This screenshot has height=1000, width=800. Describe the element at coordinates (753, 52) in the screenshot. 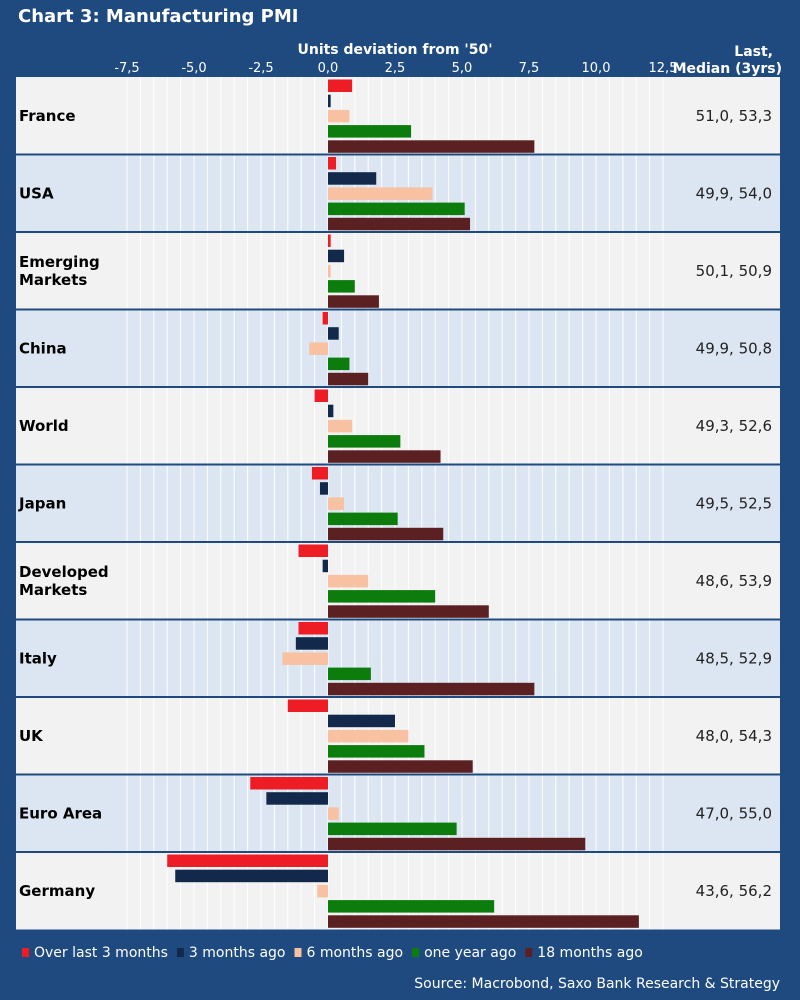

I see `right-header: Last,` at that location.